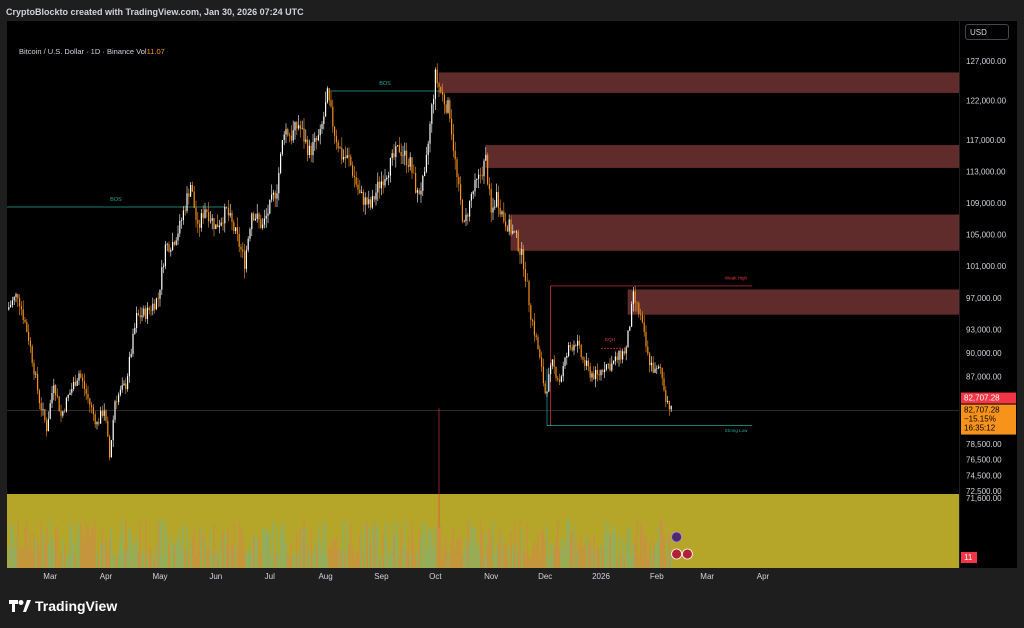  I want to click on price-tick-5: 105,000.00, so click(986, 235).